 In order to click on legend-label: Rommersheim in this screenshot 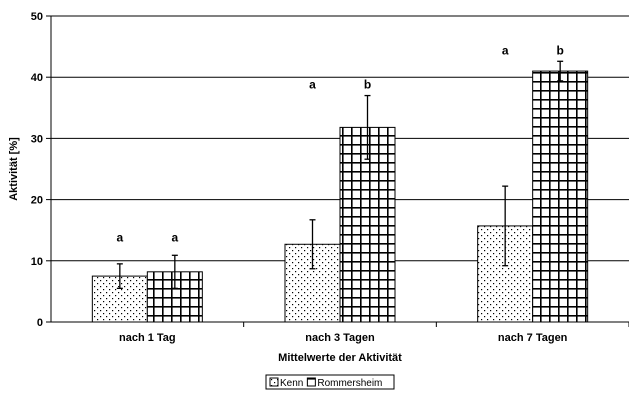, I will do `click(349, 383)`.